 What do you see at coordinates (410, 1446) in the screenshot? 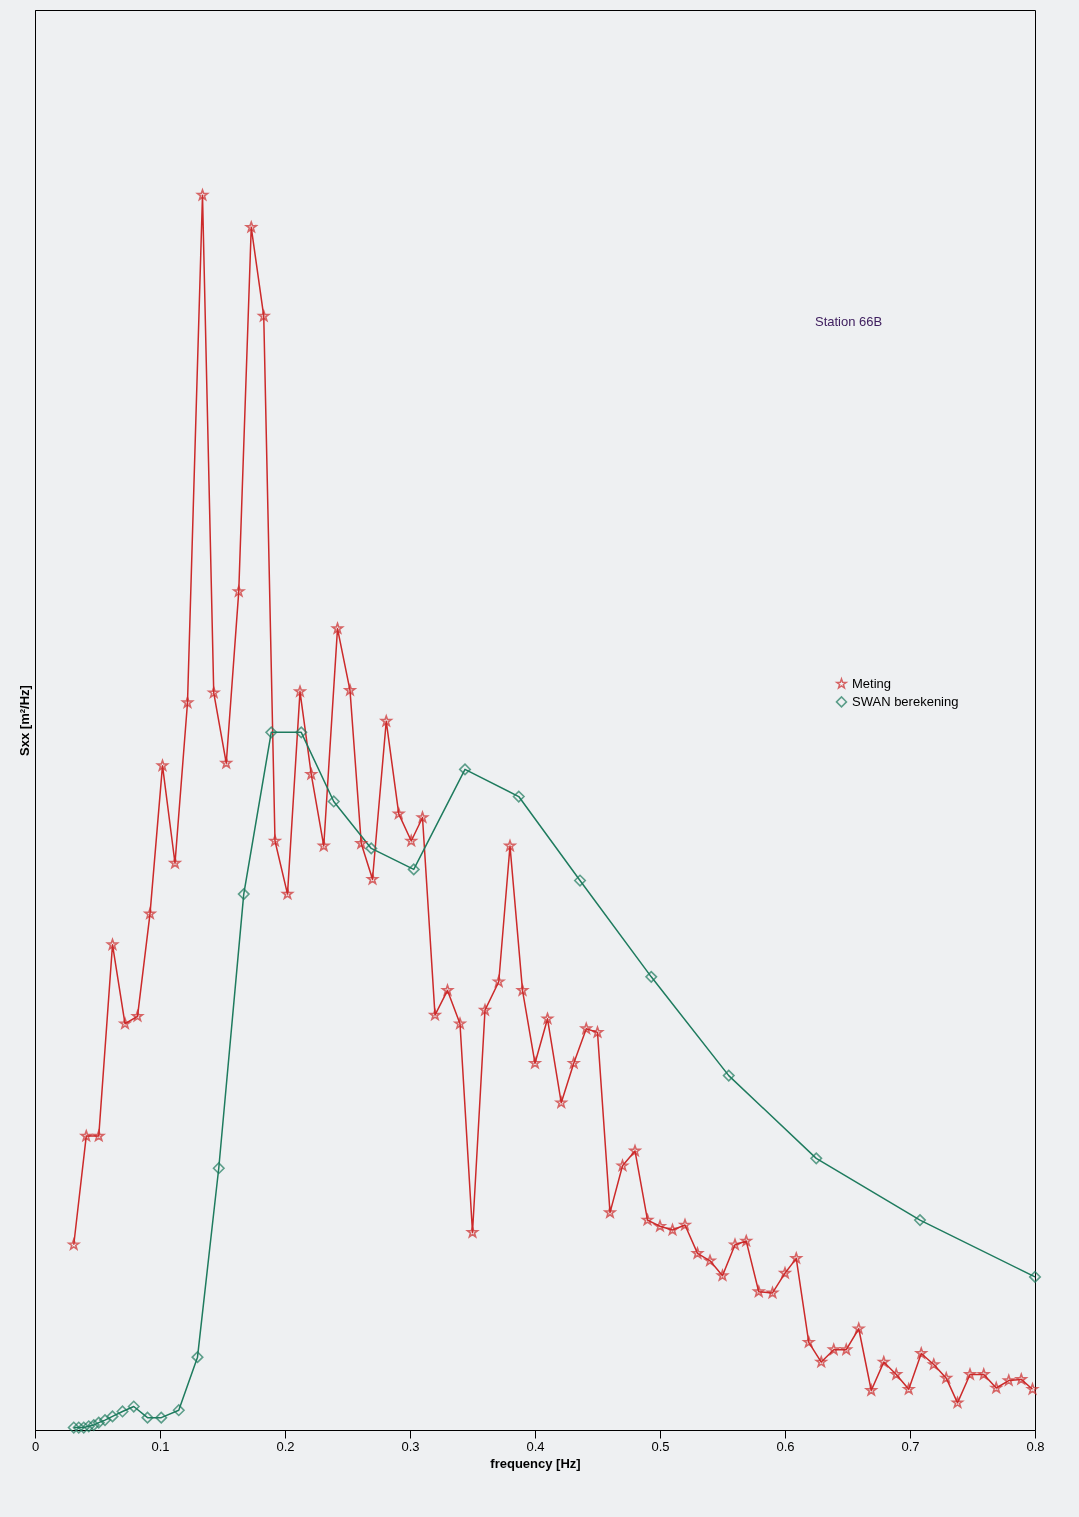
I see `x-tick-label: 0.3` at bounding box center [410, 1446].